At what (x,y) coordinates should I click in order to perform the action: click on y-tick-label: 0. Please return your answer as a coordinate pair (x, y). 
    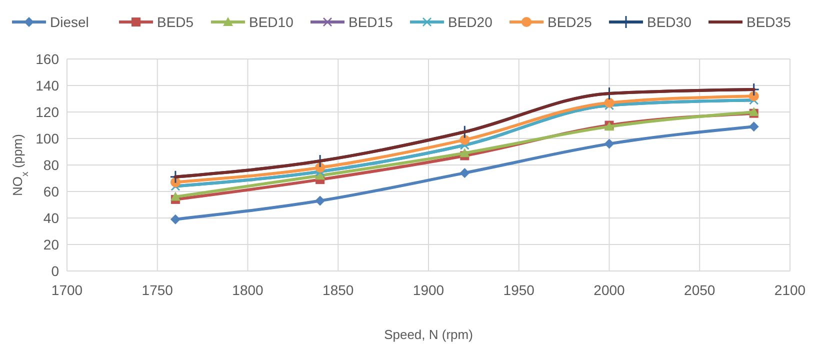
    Looking at the image, I should click on (55, 270).